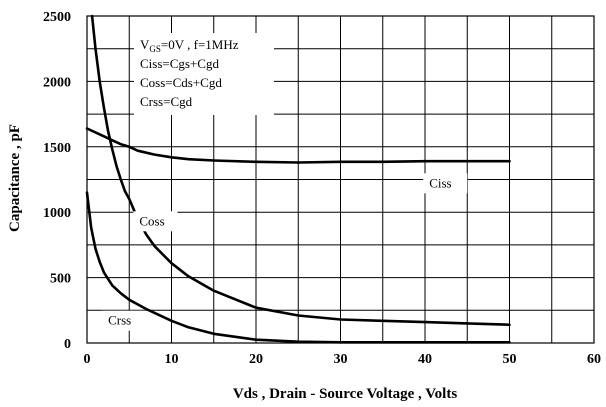 The image size is (606, 407). I want to click on annotation-coss-def: Coss=Cds+Cgd, so click(181, 82).